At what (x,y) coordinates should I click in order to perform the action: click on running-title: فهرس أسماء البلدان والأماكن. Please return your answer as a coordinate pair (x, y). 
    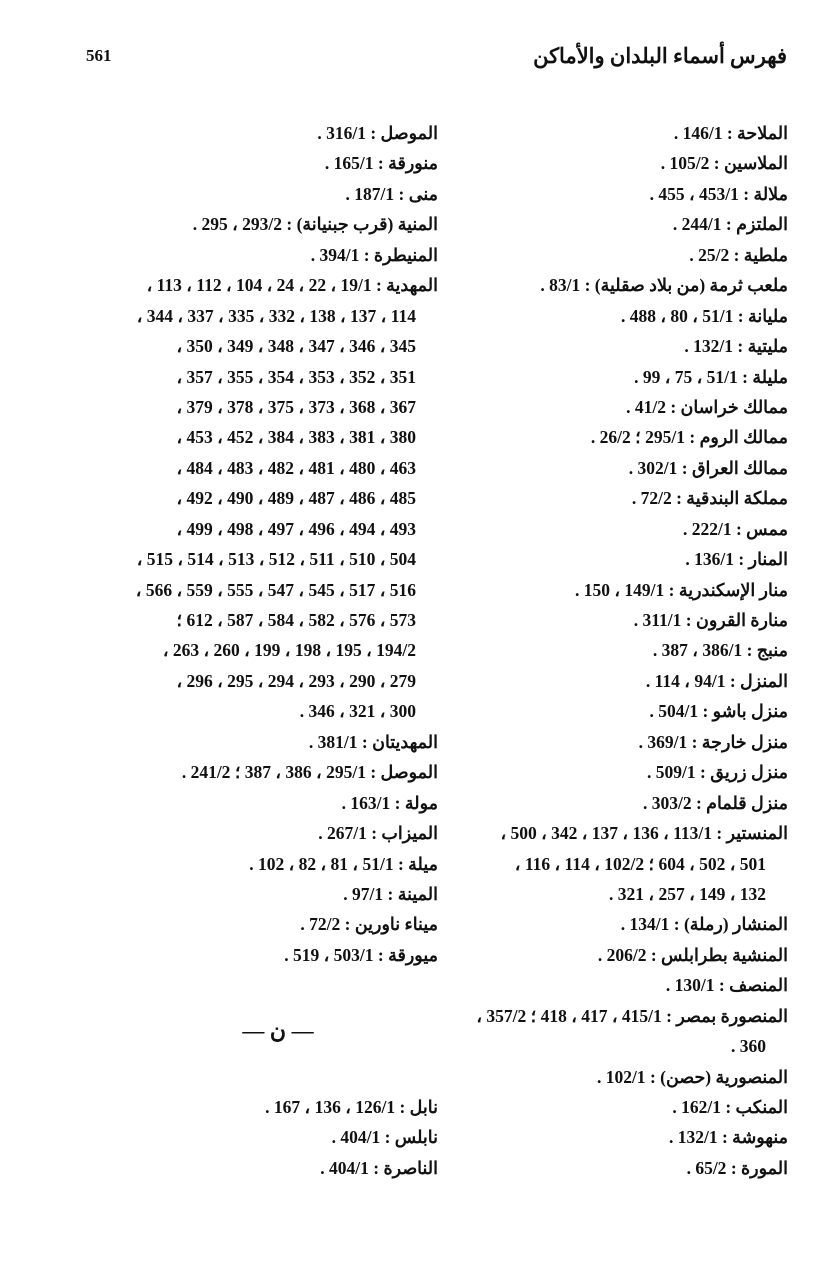
    Looking at the image, I should click on (660, 56).